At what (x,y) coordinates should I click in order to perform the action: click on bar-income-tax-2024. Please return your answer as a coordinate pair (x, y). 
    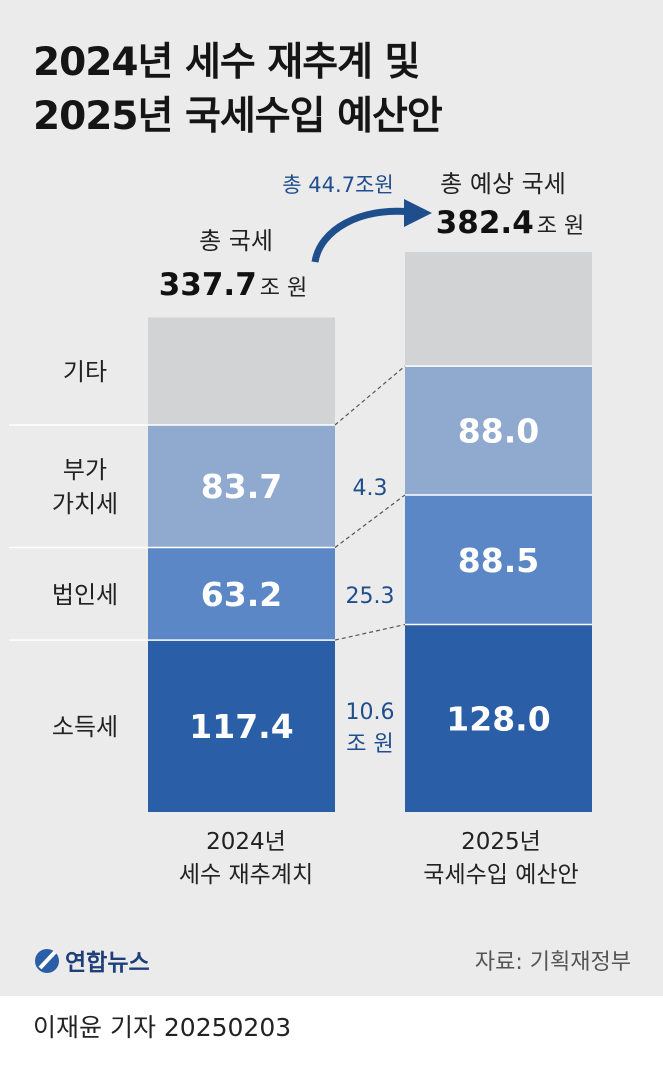
    Looking at the image, I should click on (241, 726).